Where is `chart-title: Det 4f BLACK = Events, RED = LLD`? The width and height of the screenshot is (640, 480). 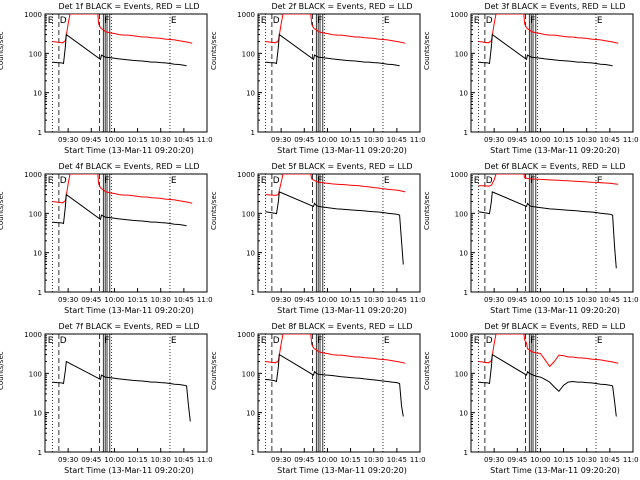 chart-title: Det 4f BLACK = Events, RED = LLD is located at coordinates (129, 166).